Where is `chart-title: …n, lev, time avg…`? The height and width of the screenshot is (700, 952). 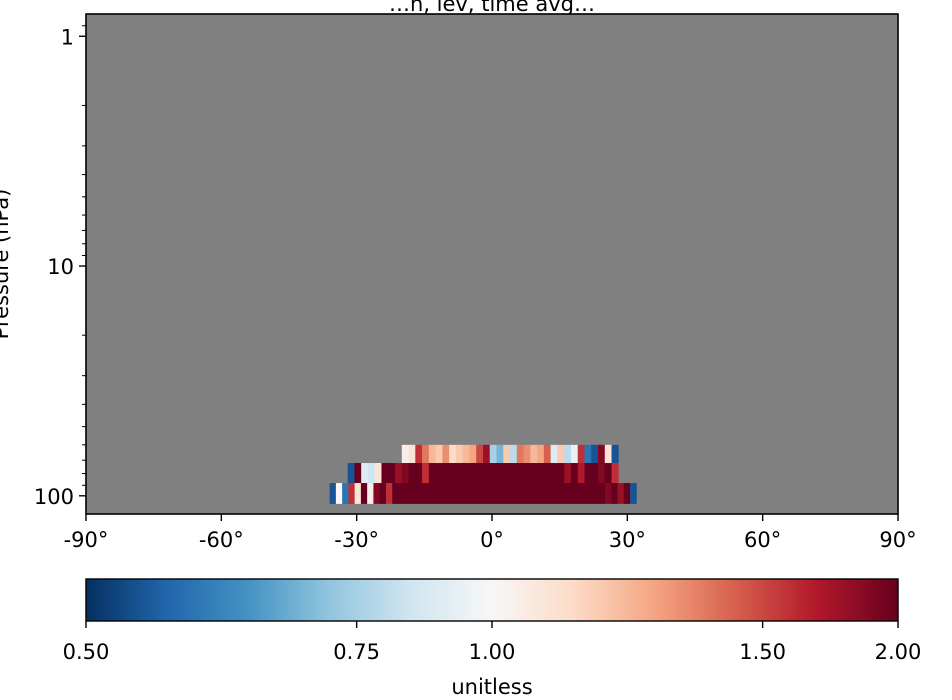
chart-title: …n, lev, time avg… is located at coordinates (492, 8).